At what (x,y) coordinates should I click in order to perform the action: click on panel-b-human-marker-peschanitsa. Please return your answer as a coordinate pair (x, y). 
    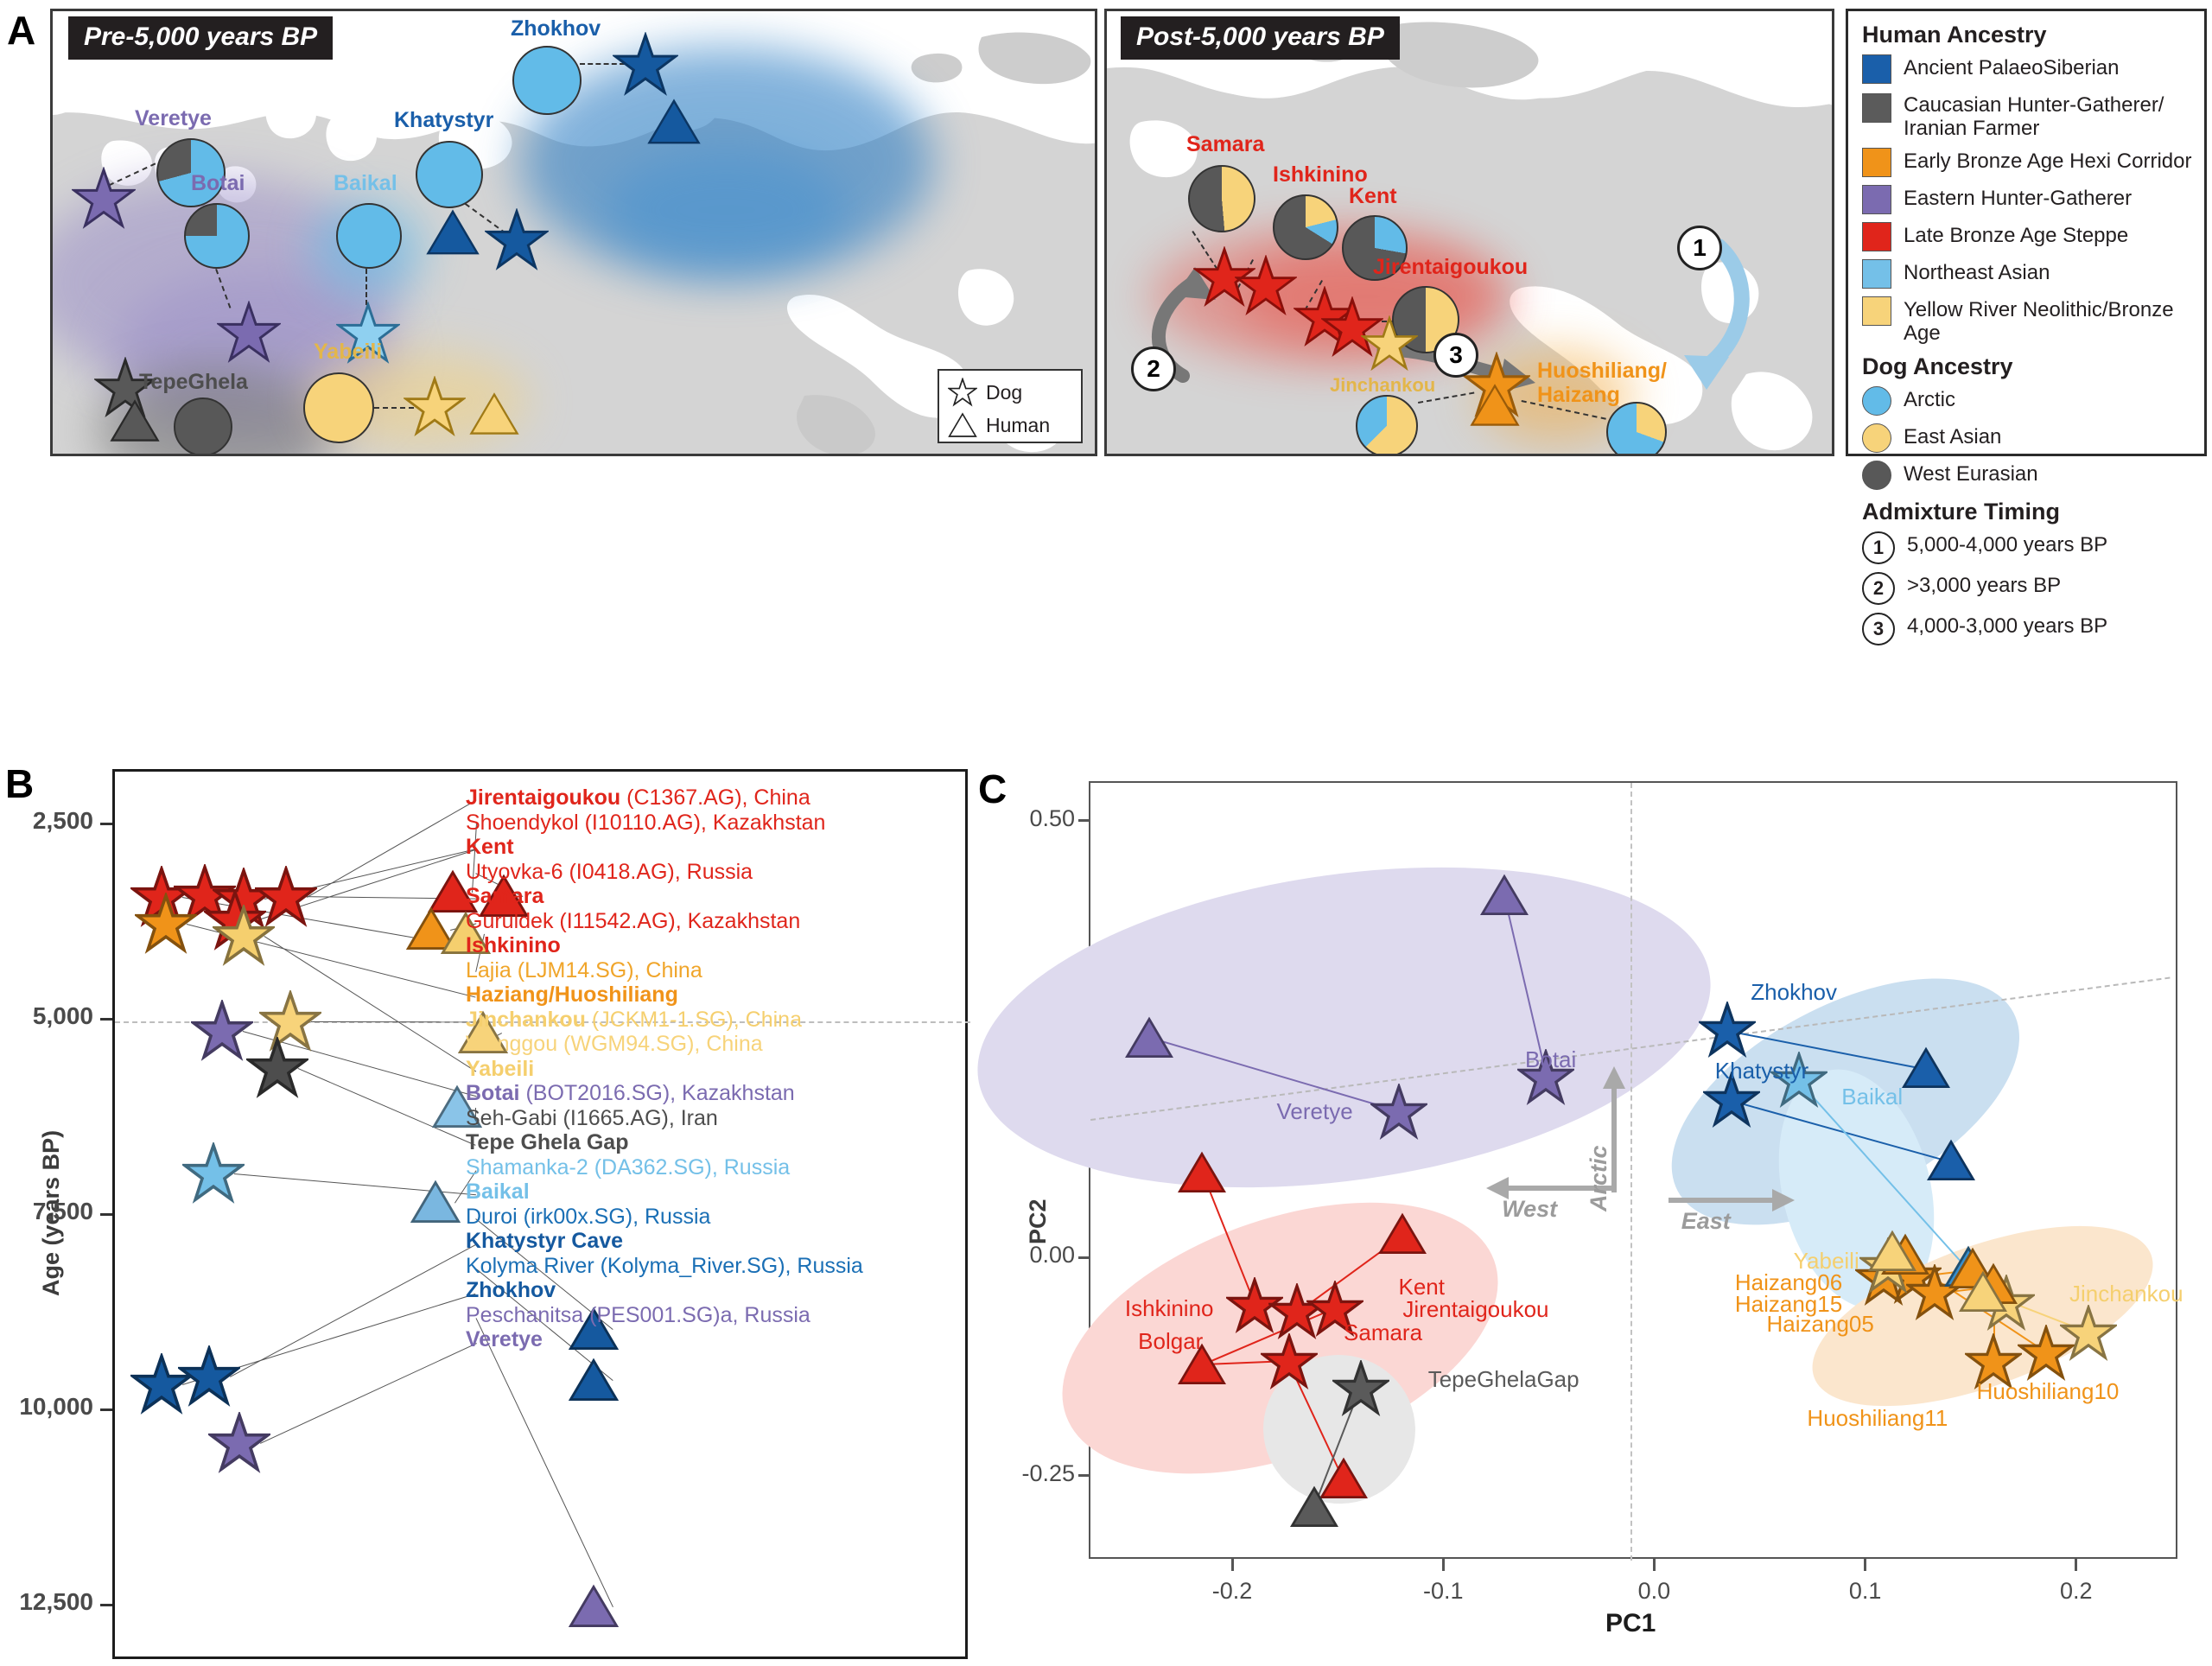
    Looking at the image, I should click on (594, 1609).